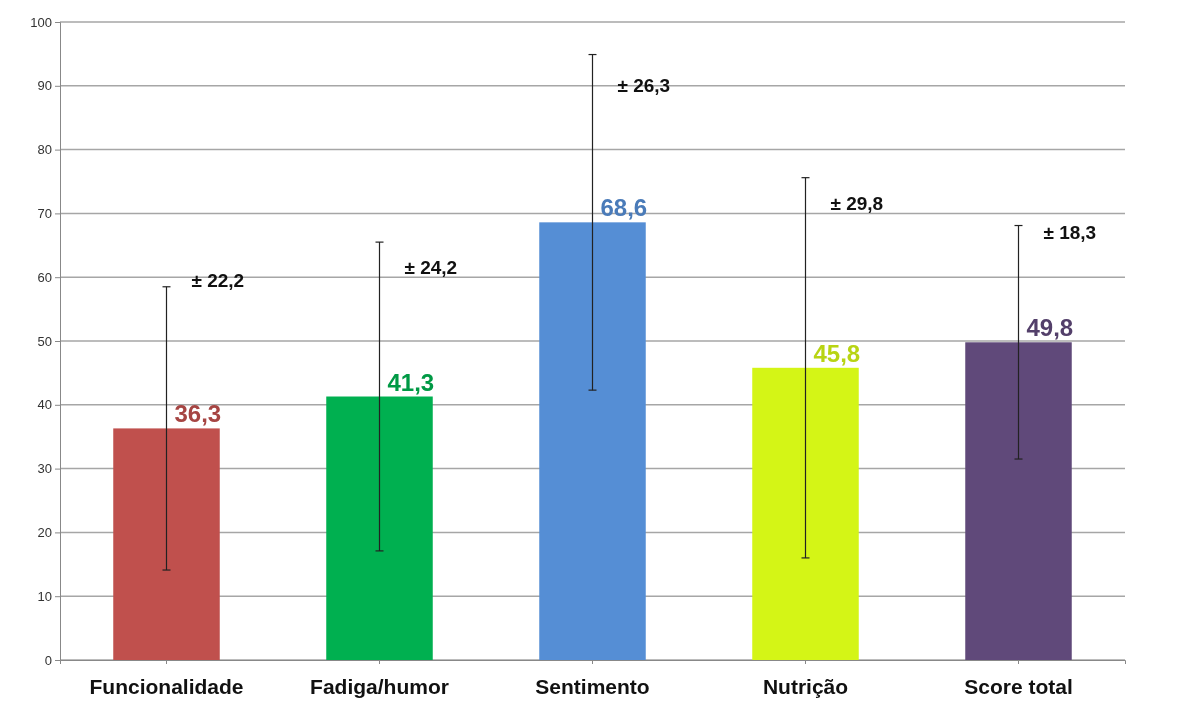  Describe the element at coordinates (1018, 687) in the screenshot. I see `x-tick-label: Score total` at that location.